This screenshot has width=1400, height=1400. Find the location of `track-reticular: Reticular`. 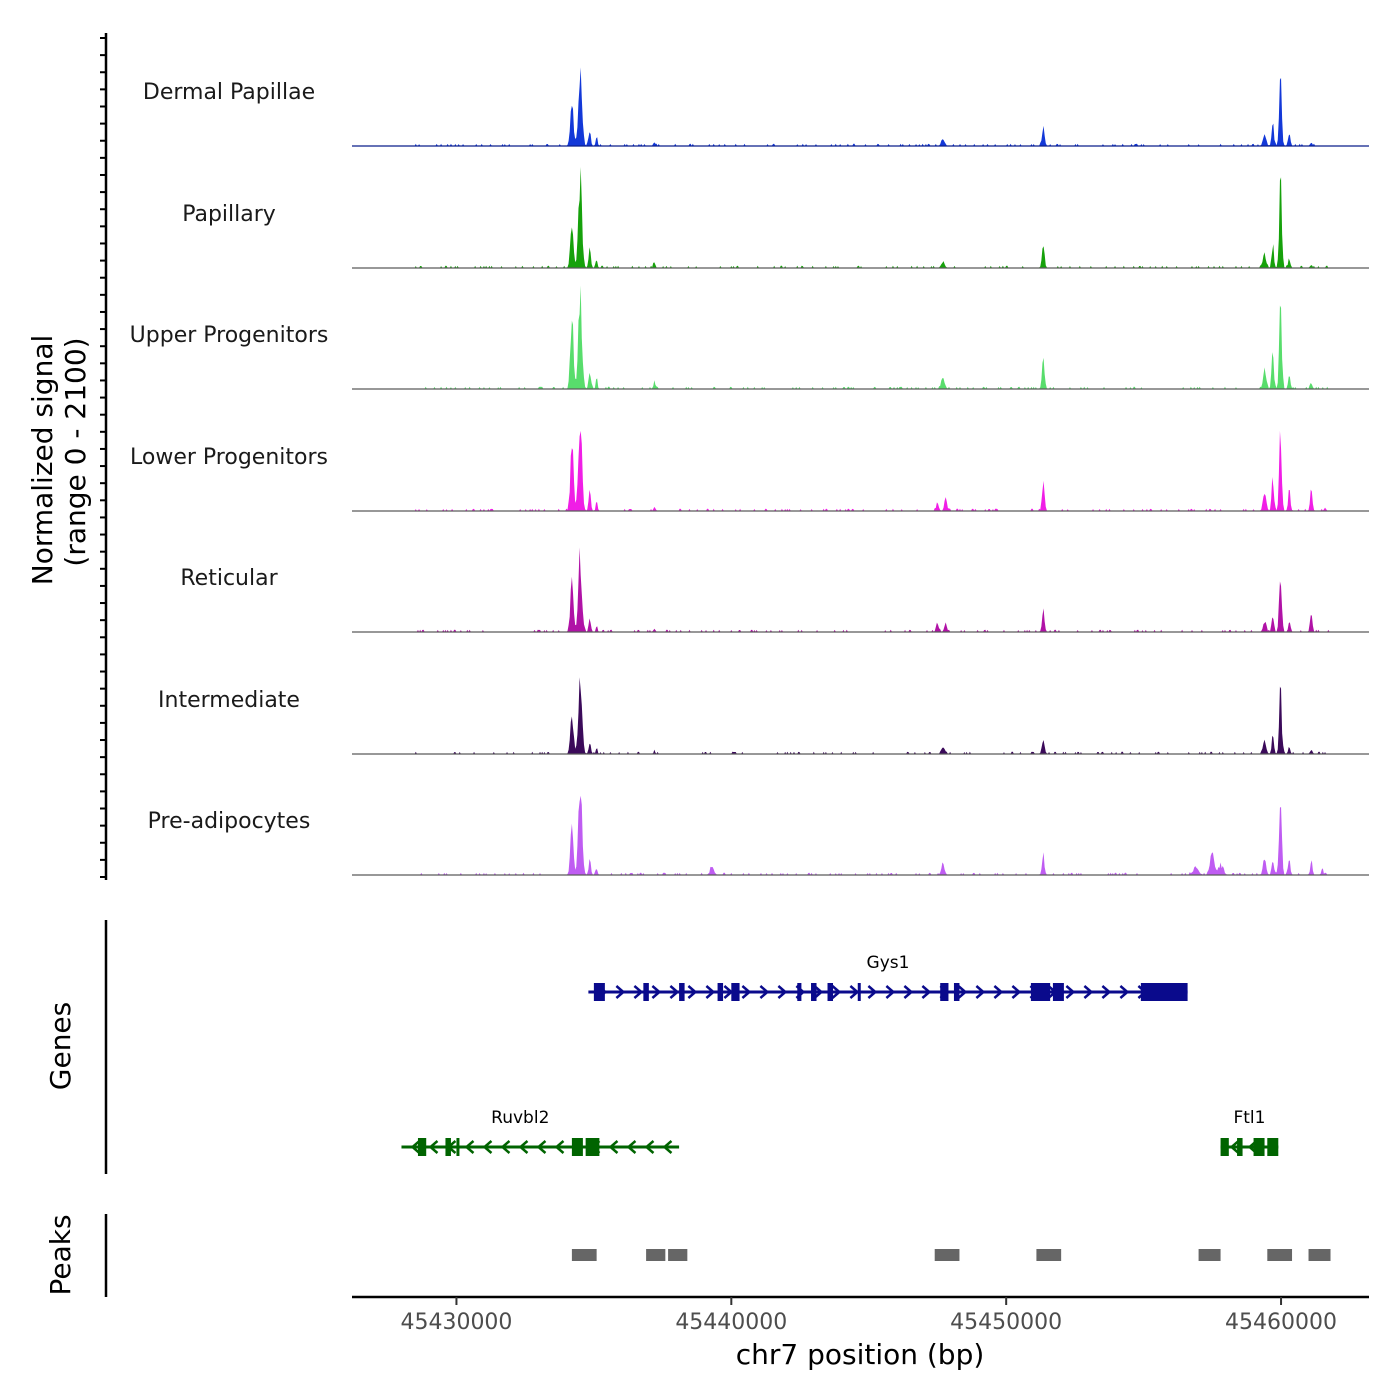

track-reticular: Reticular is located at coordinates (774, 590).